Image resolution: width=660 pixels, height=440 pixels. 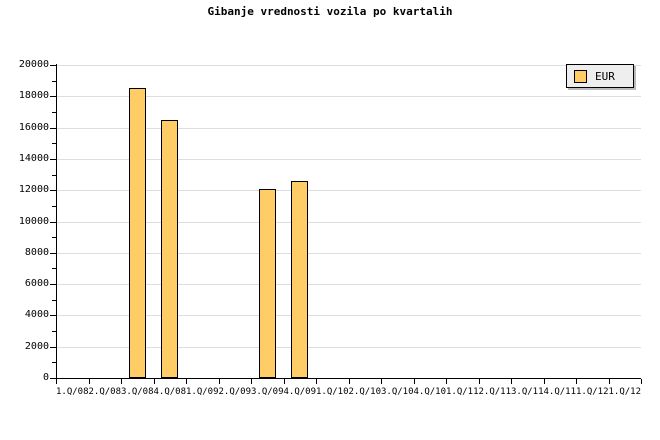 I want to click on legend: EUR, so click(x=600, y=76).